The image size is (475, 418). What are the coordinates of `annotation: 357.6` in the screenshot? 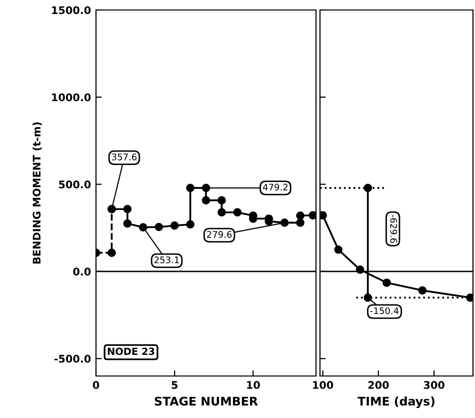 It's located at (124, 157).